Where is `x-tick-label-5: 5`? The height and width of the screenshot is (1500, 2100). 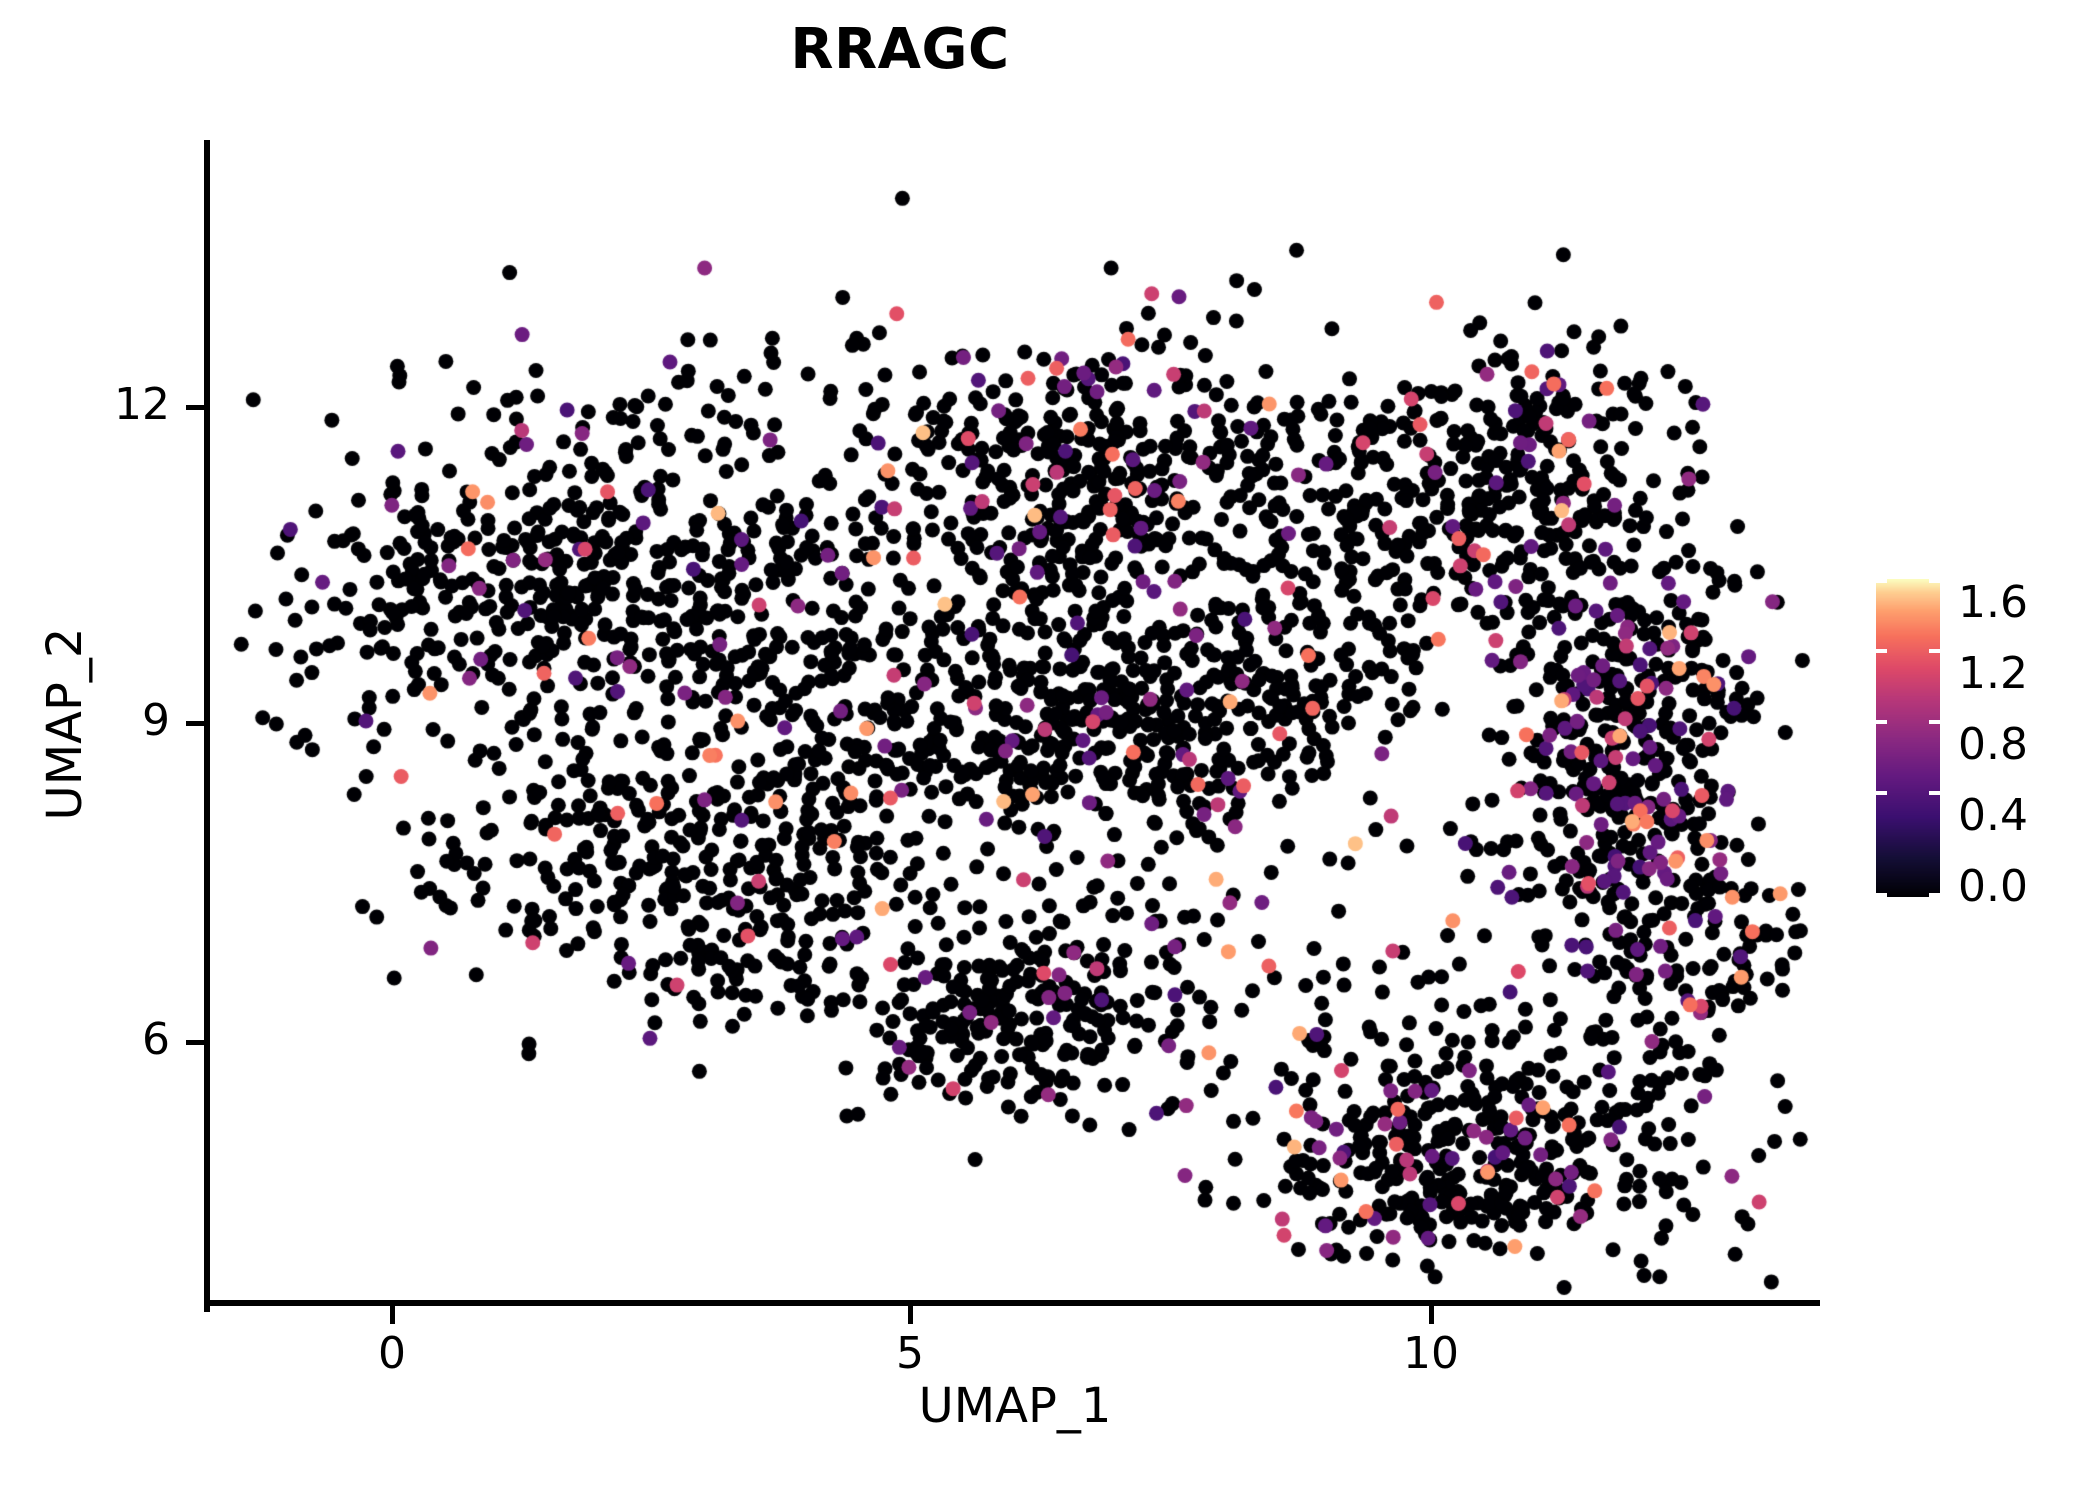 x-tick-label-5: 5 is located at coordinates (910, 1353).